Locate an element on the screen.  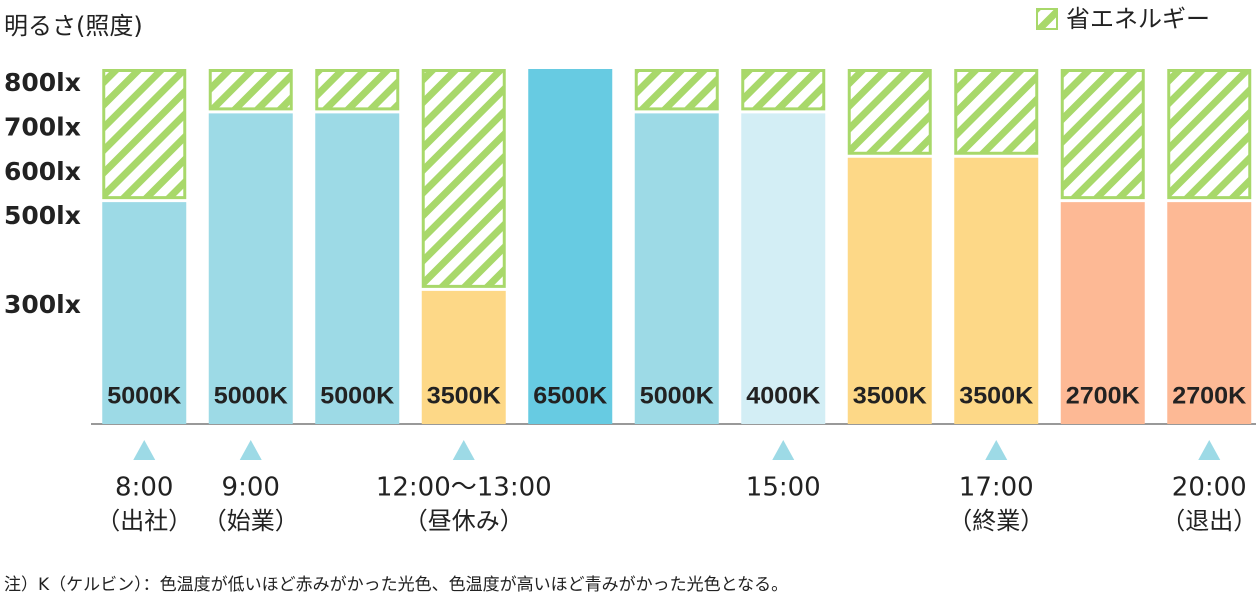
color-temperature: 6500K is located at coordinates (570, 395).